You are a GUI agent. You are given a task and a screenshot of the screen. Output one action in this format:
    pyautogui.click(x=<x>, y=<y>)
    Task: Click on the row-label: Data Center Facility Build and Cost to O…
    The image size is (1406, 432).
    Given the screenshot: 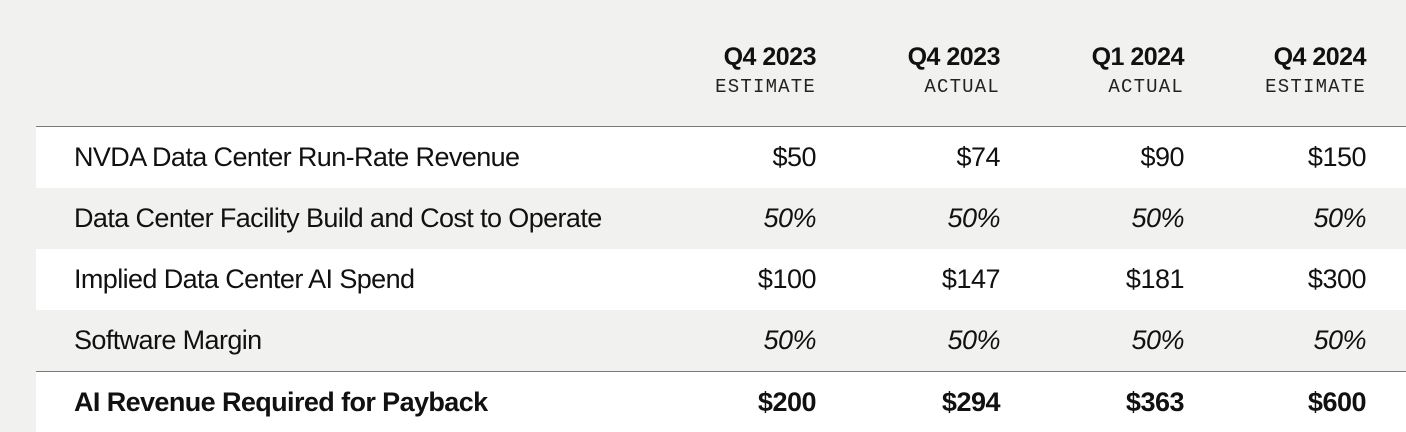 What is the action you would take?
    pyautogui.click(x=338, y=218)
    